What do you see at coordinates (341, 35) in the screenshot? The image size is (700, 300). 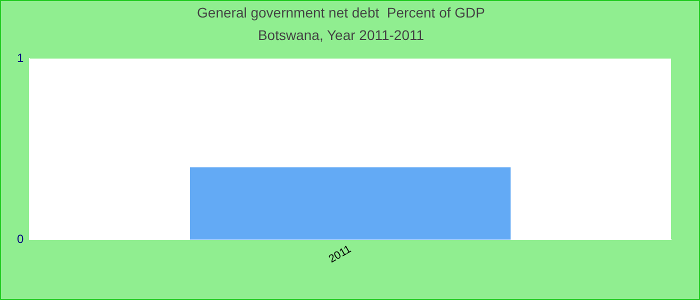 I see `chart-subtitle: Botswana, Year 2011-2011` at bounding box center [341, 35].